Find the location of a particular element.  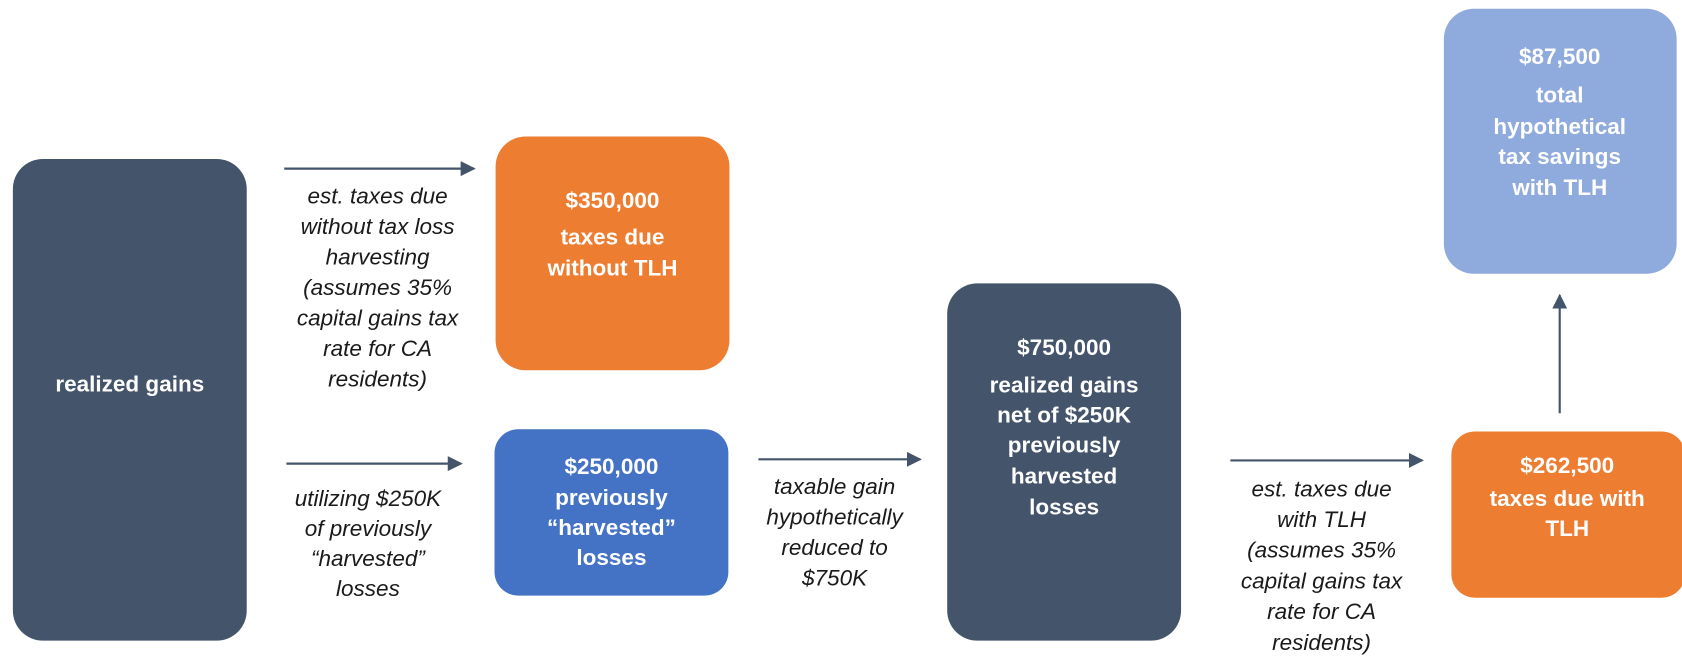

node-label: “harvested” is located at coordinates (611, 527).